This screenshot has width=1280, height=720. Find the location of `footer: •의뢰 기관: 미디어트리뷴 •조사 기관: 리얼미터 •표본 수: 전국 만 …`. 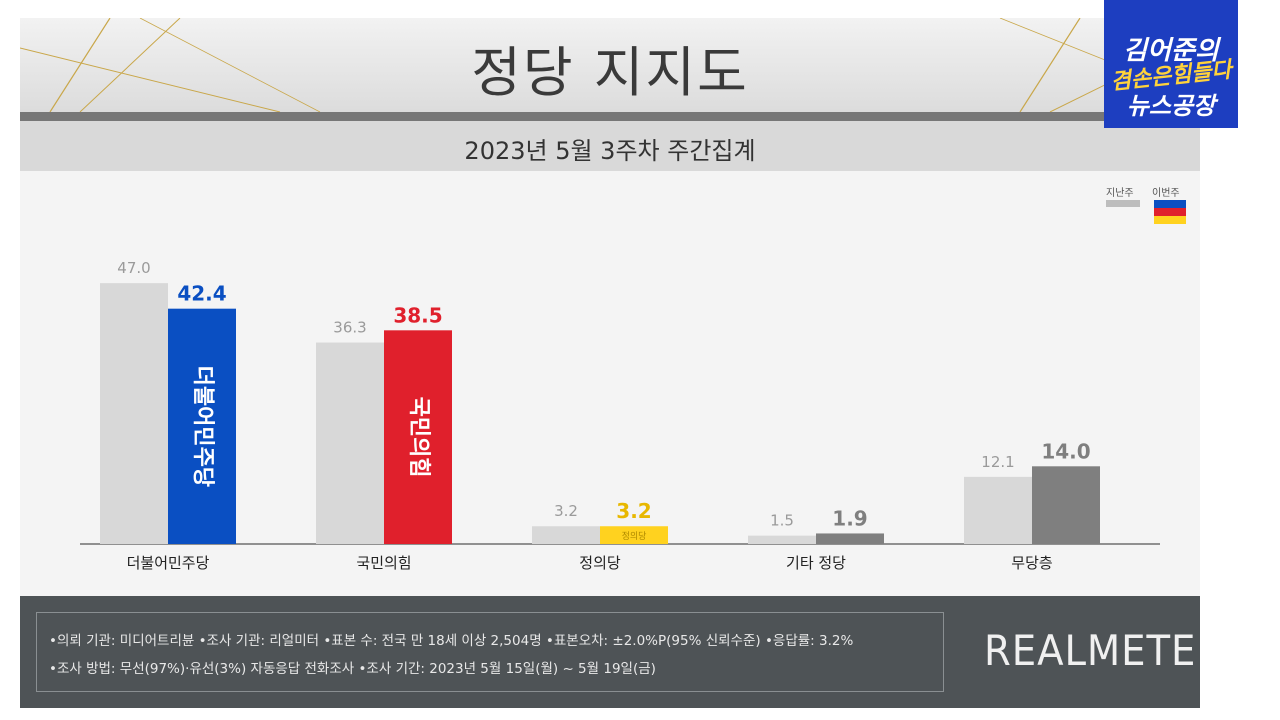

footer: •의뢰 기관: 미디어트리뷴 •조사 기관: 리얼미터 •표본 수: 전국 만 … is located at coordinates (610, 652).